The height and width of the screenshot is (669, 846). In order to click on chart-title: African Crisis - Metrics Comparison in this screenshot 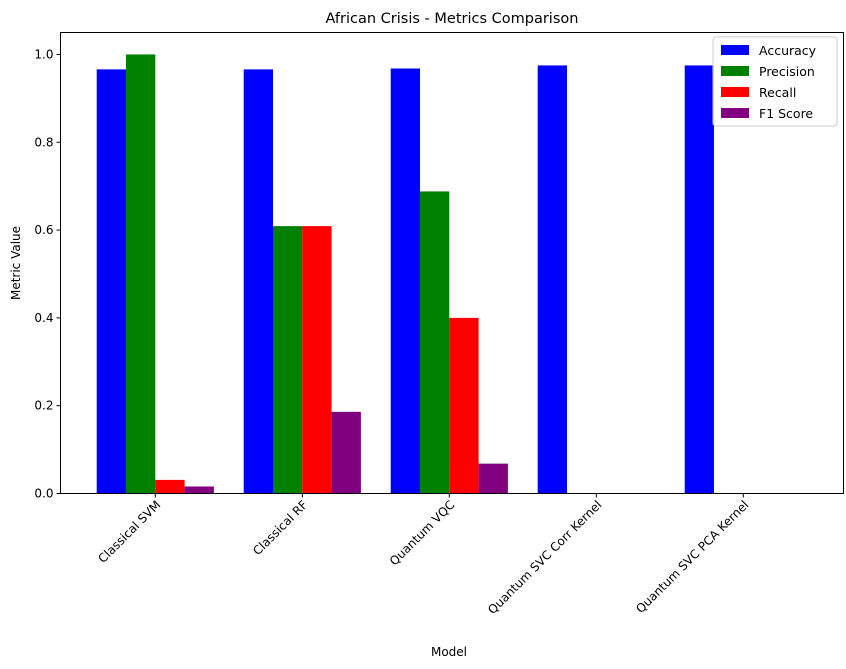, I will do `click(452, 19)`.